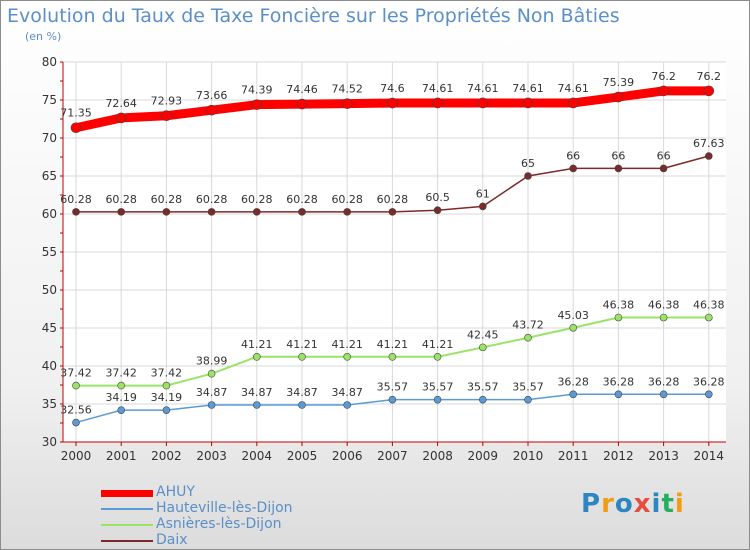  I want to click on data-label: 74.39, so click(257, 90).